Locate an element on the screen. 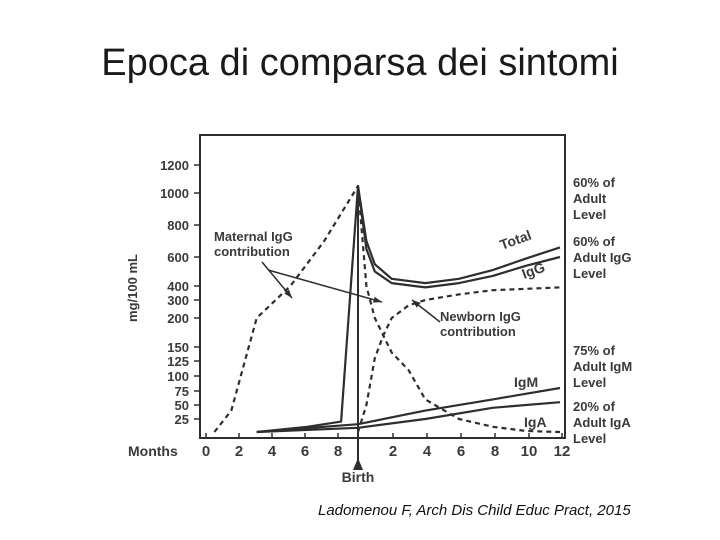 Image resolution: width=720 pixels, height=540 pixels. y-tick-label: 600 is located at coordinates (178, 257).